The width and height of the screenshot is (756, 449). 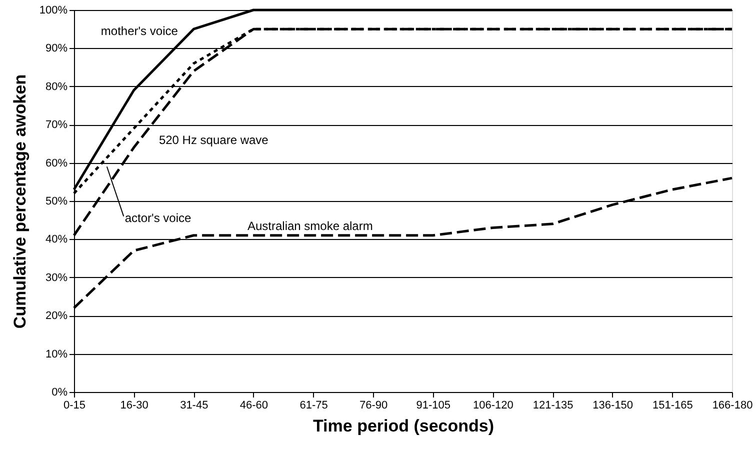 What do you see at coordinates (53, 10) in the screenshot?
I see `y-tick-label: 100%` at bounding box center [53, 10].